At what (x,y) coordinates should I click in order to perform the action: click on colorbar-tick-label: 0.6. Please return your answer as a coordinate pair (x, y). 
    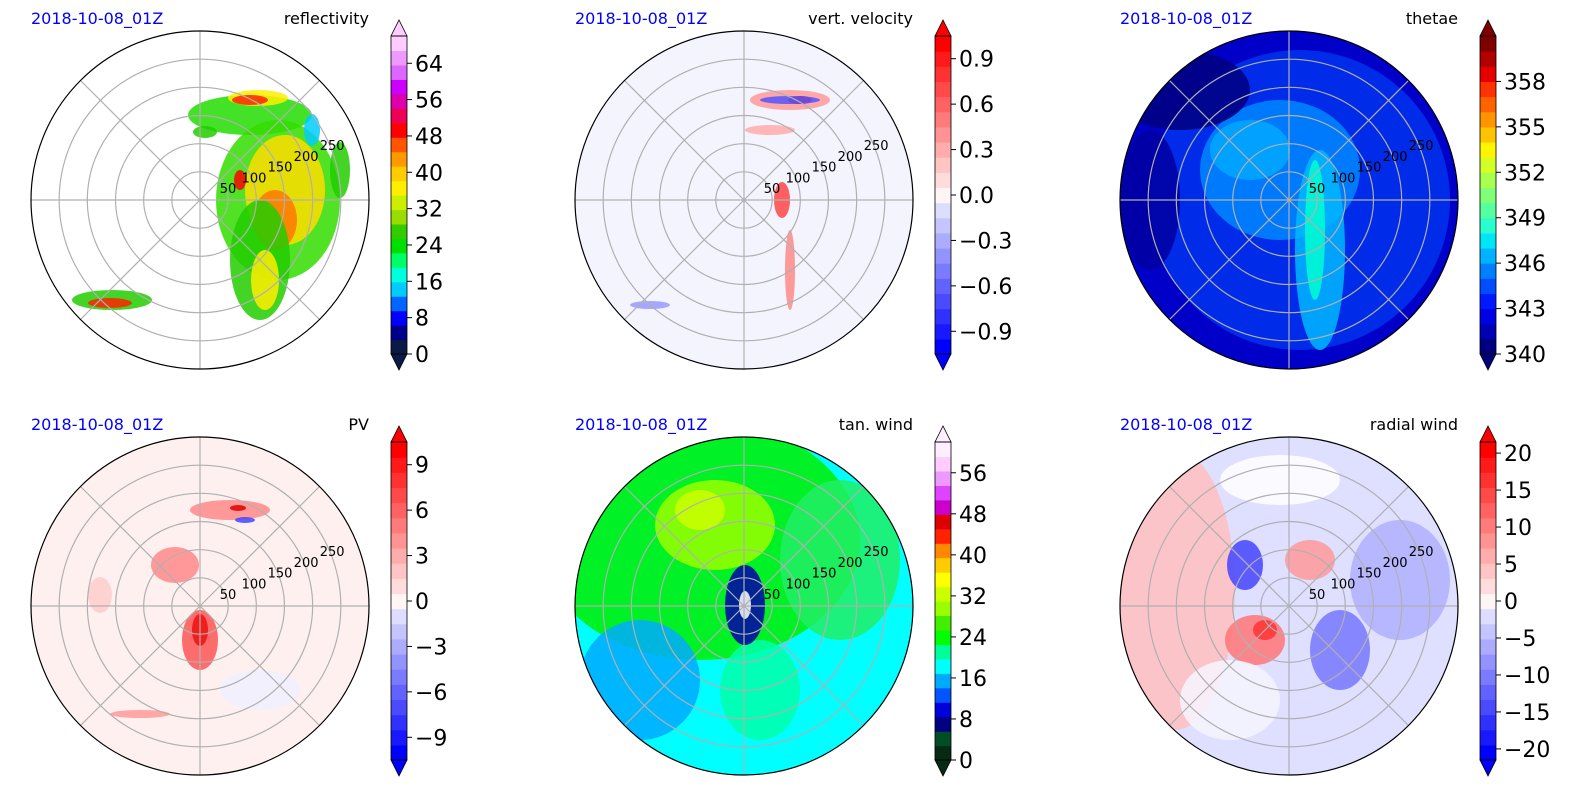
    Looking at the image, I should click on (976, 105).